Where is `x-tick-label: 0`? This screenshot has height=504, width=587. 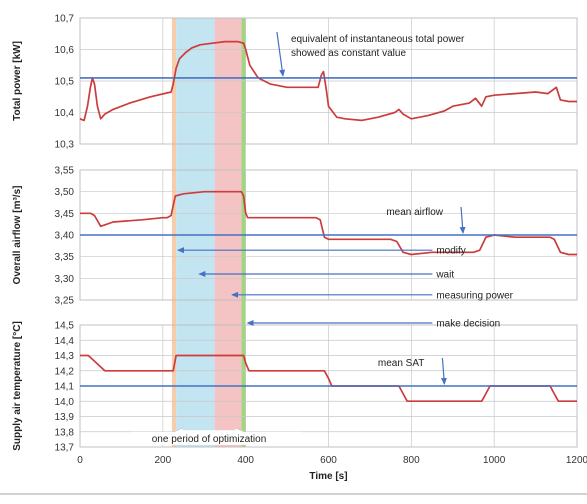
x-tick-label: 0 is located at coordinates (80, 460).